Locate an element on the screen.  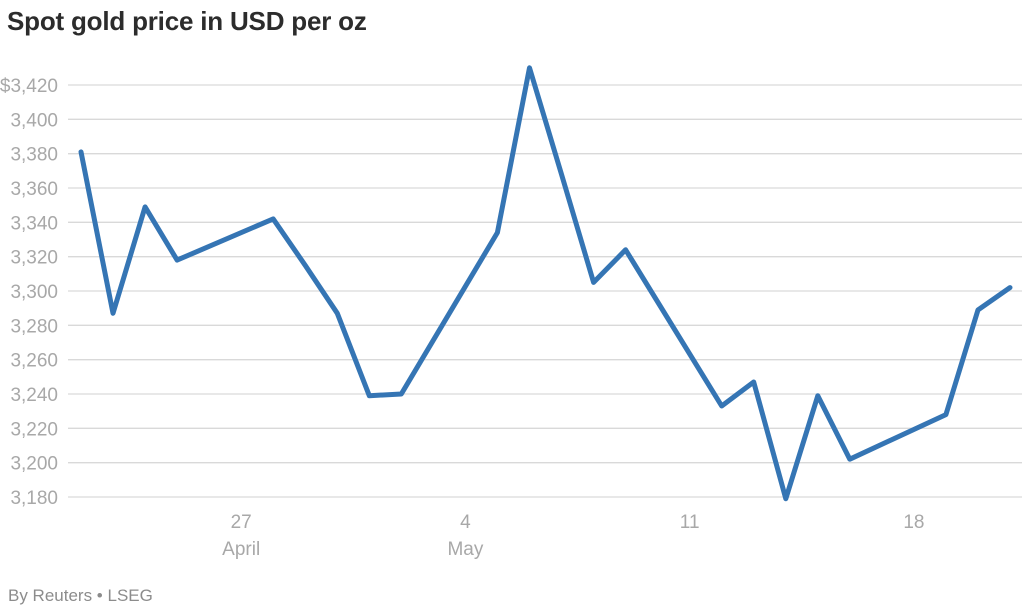
x-tick-day-label: 11 is located at coordinates (690, 522).